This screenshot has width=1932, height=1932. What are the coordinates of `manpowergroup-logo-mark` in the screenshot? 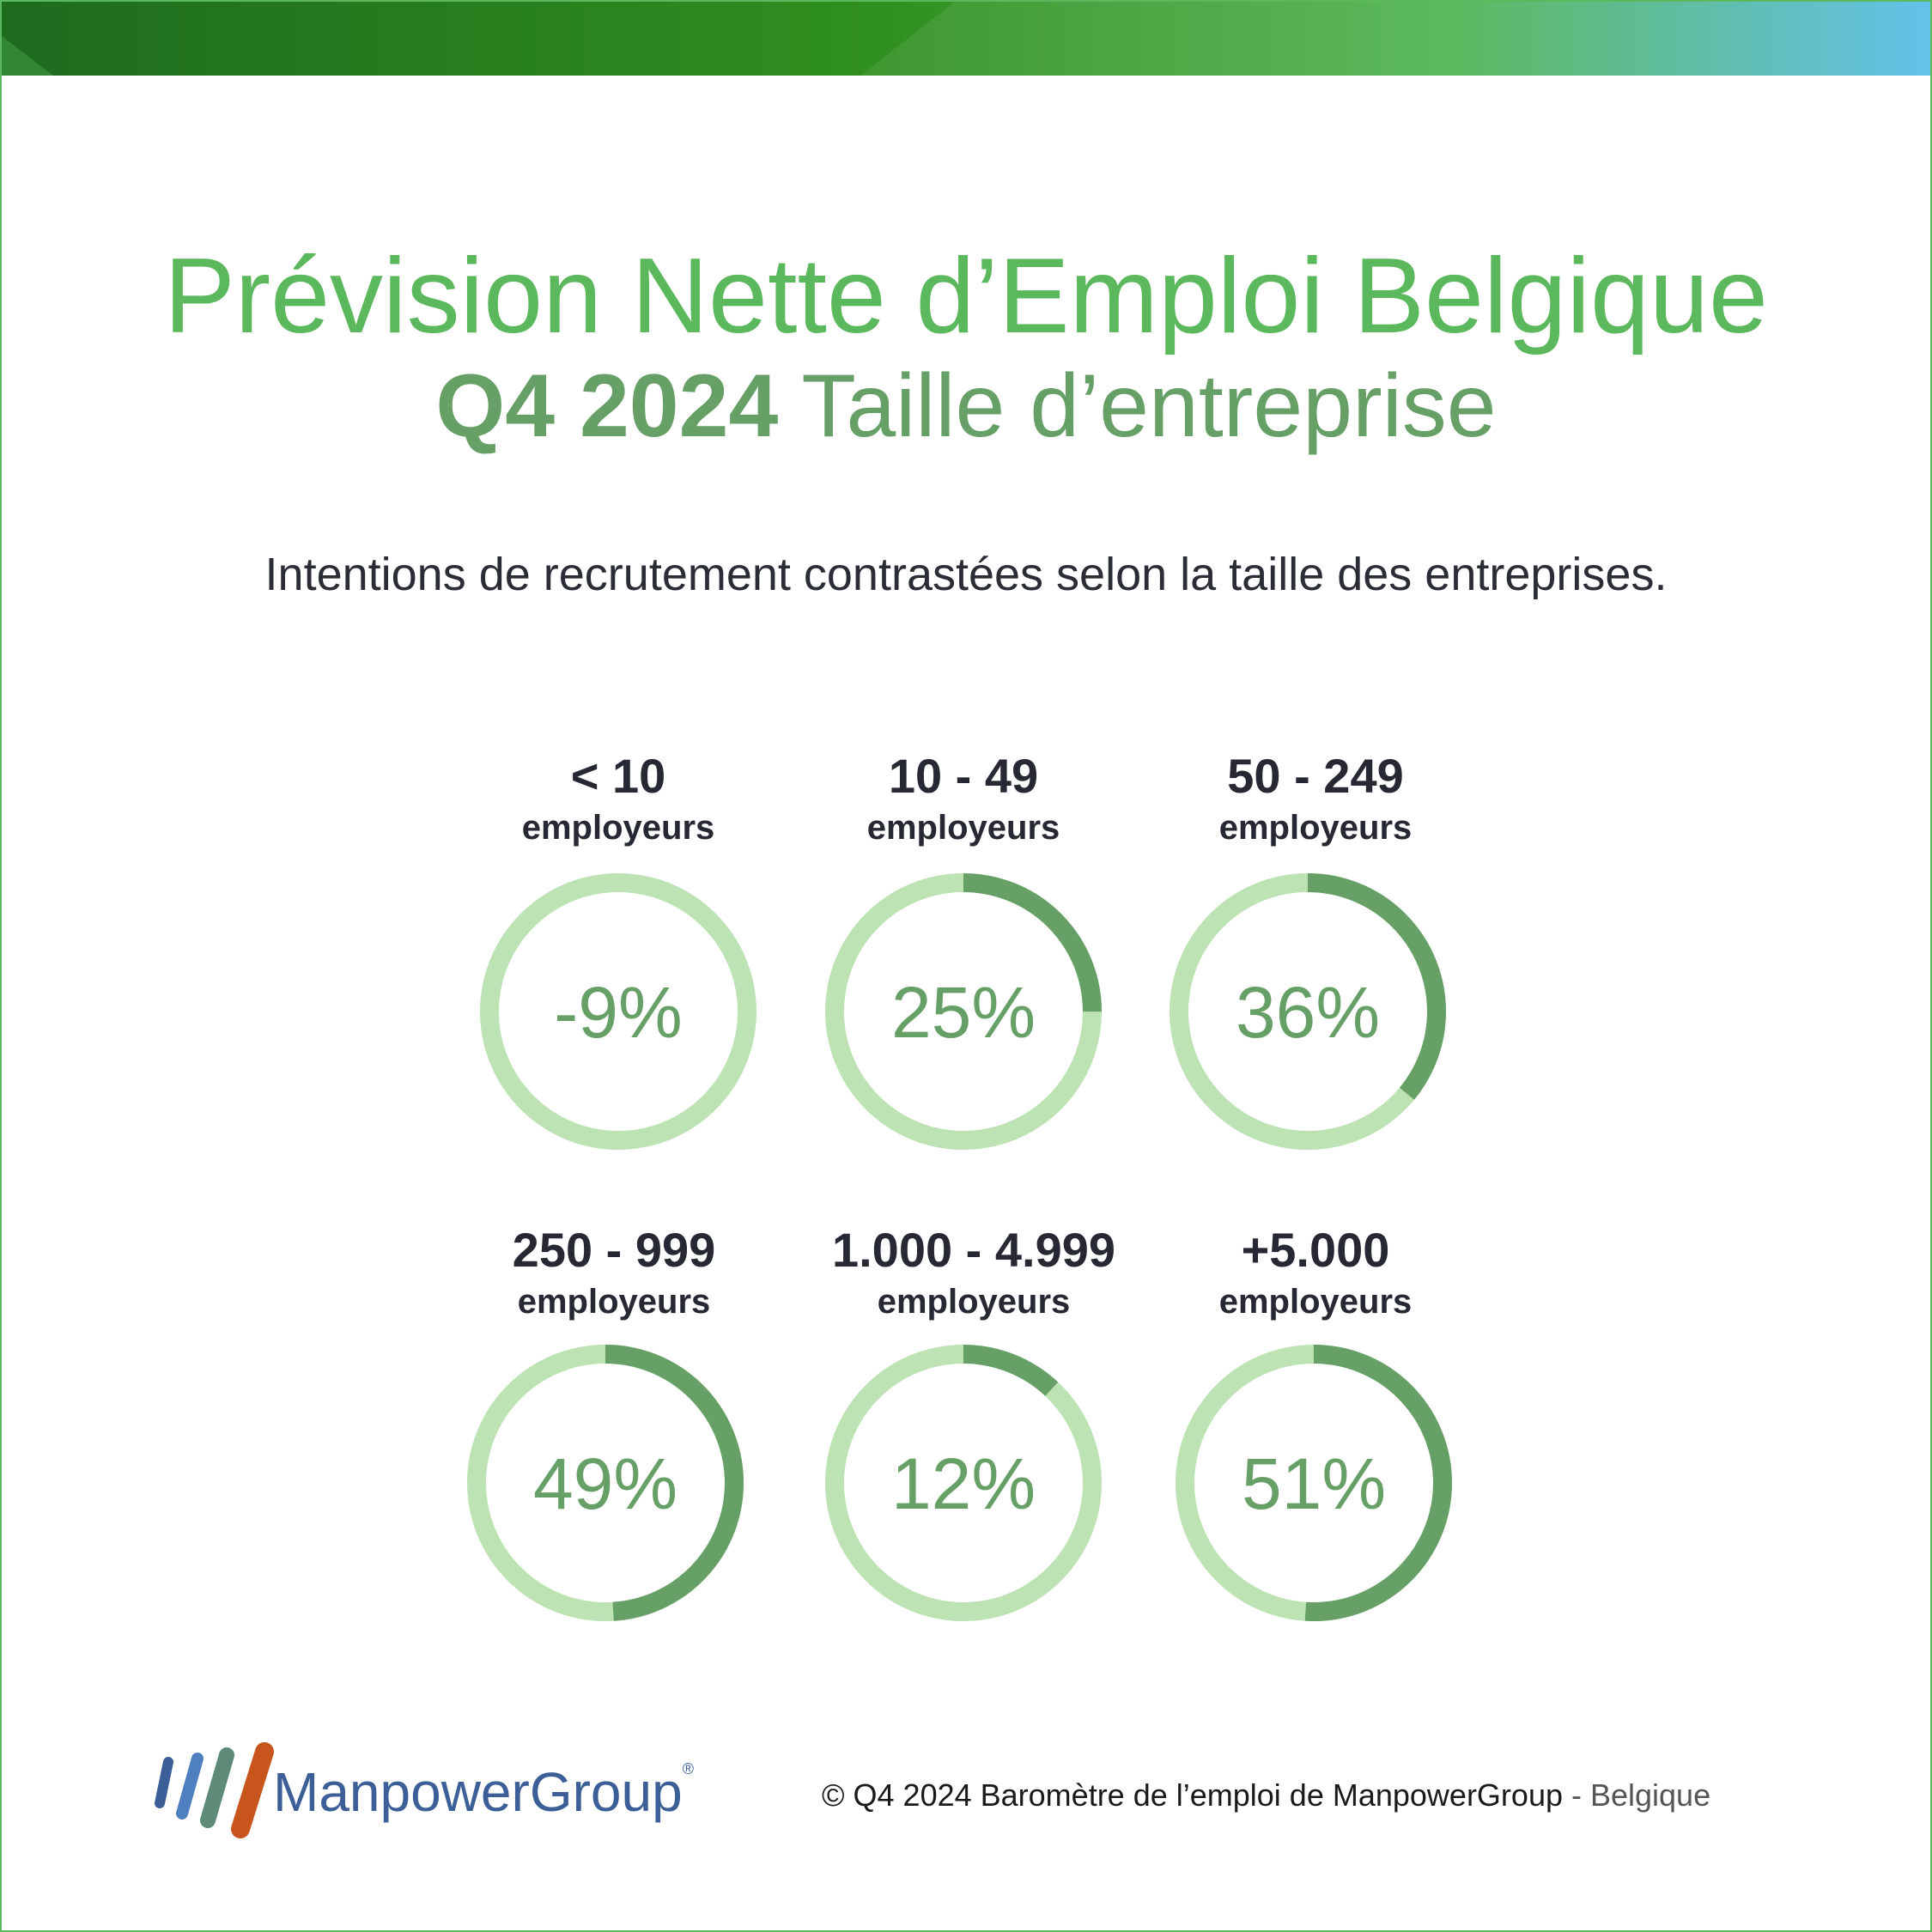 It's located at (214, 1790).